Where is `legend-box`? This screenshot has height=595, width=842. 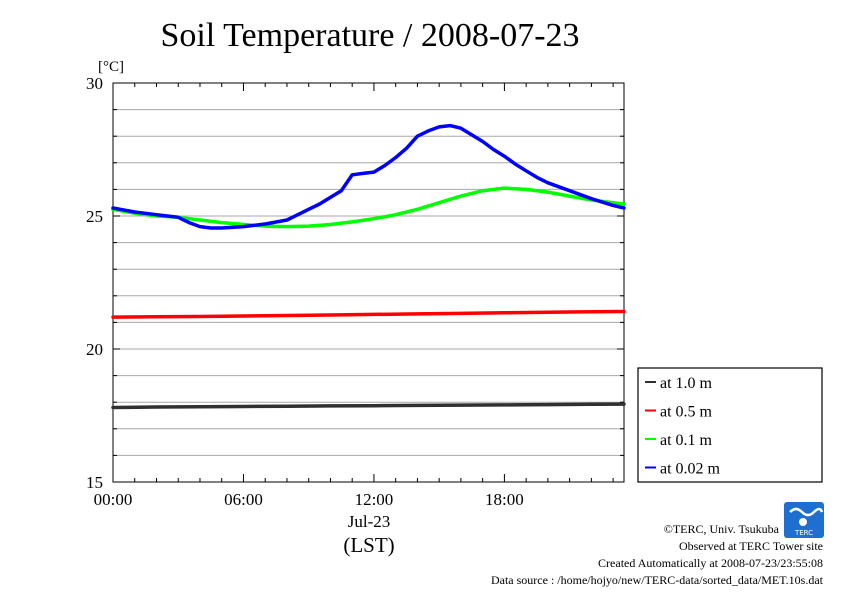 legend-box is located at coordinates (730, 425).